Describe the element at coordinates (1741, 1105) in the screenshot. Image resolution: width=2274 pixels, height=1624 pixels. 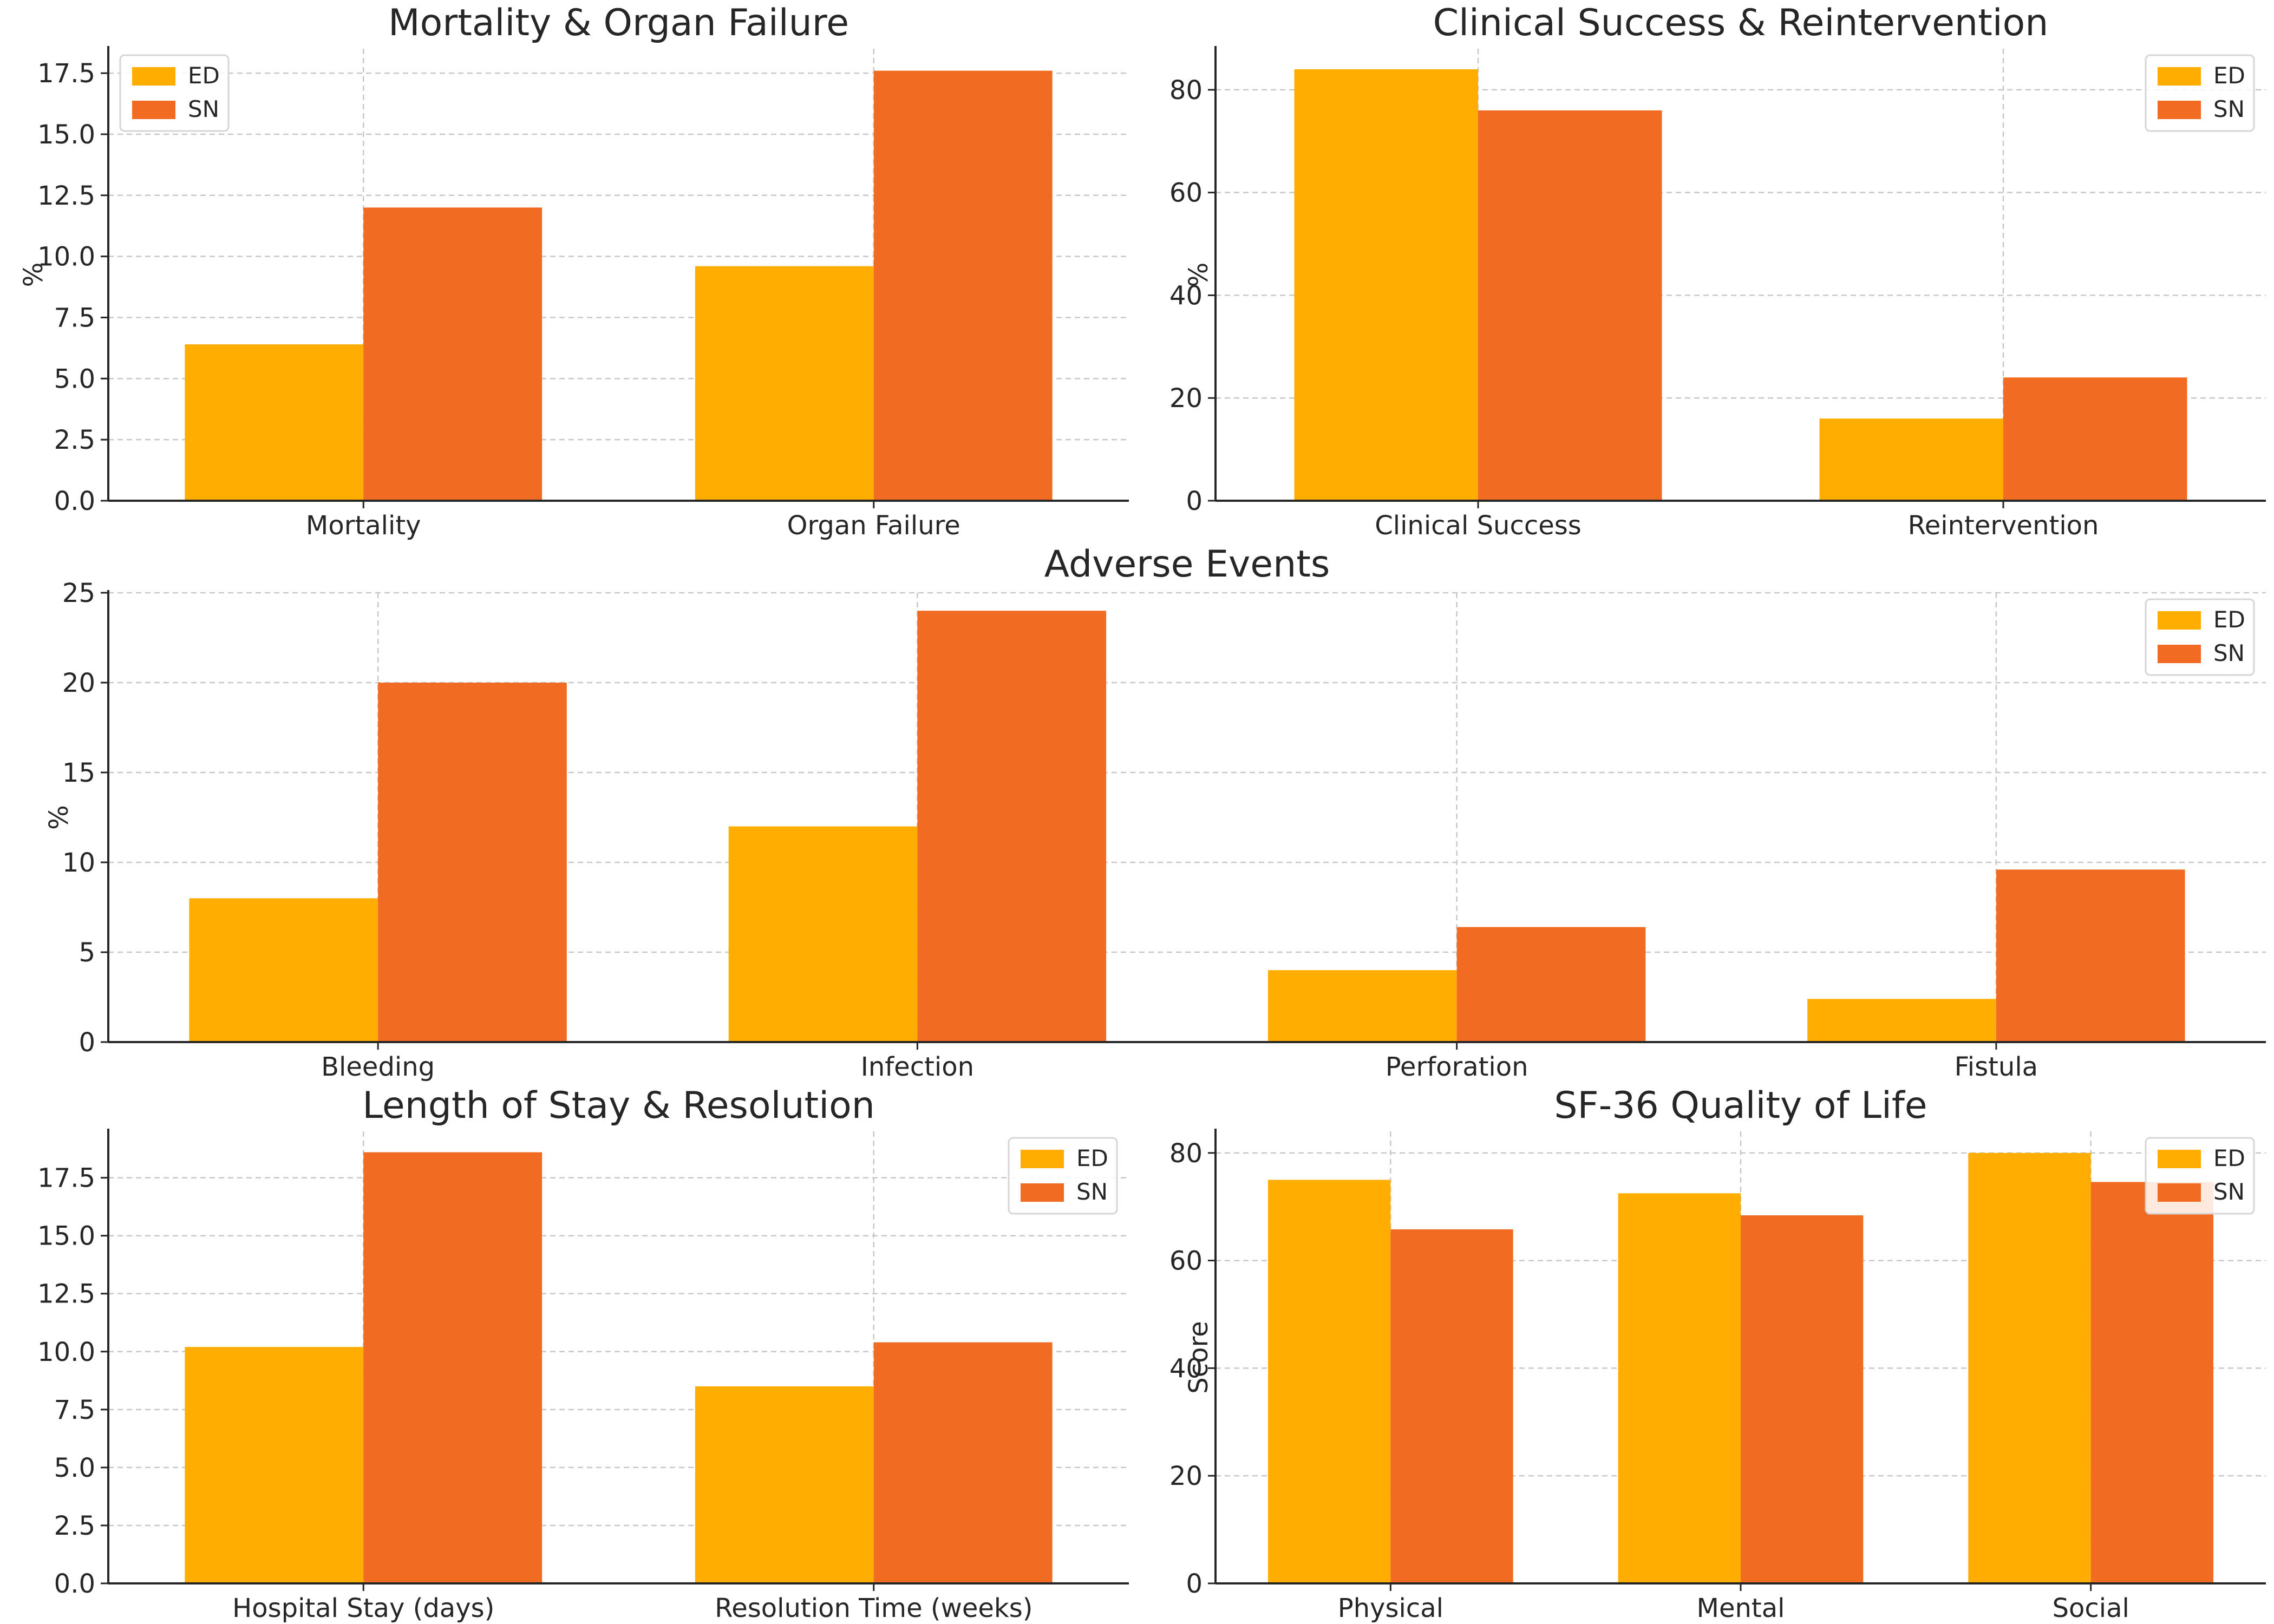
I see `chart-title: SF-36 Quality of Life` at that location.